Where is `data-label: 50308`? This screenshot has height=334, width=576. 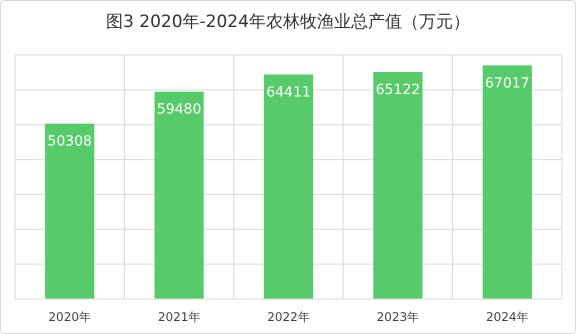 data-label: 50308 is located at coordinates (69, 142).